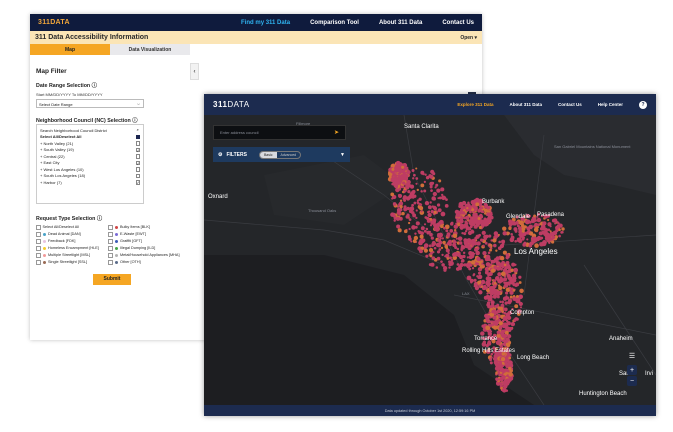 The width and height of the screenshot is (673, 432). What do you see at coordinates (144, 248) in the screenshot?
I see `request-type-option: Illegal Dumping [ILD]` at bounding box center [144, 248].